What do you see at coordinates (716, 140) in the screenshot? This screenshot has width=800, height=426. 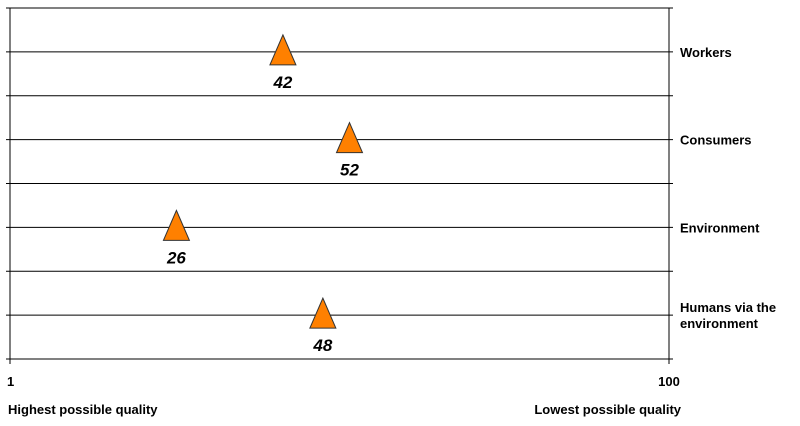 I see `category-label: Consumers` at bounding box center [716, 140].